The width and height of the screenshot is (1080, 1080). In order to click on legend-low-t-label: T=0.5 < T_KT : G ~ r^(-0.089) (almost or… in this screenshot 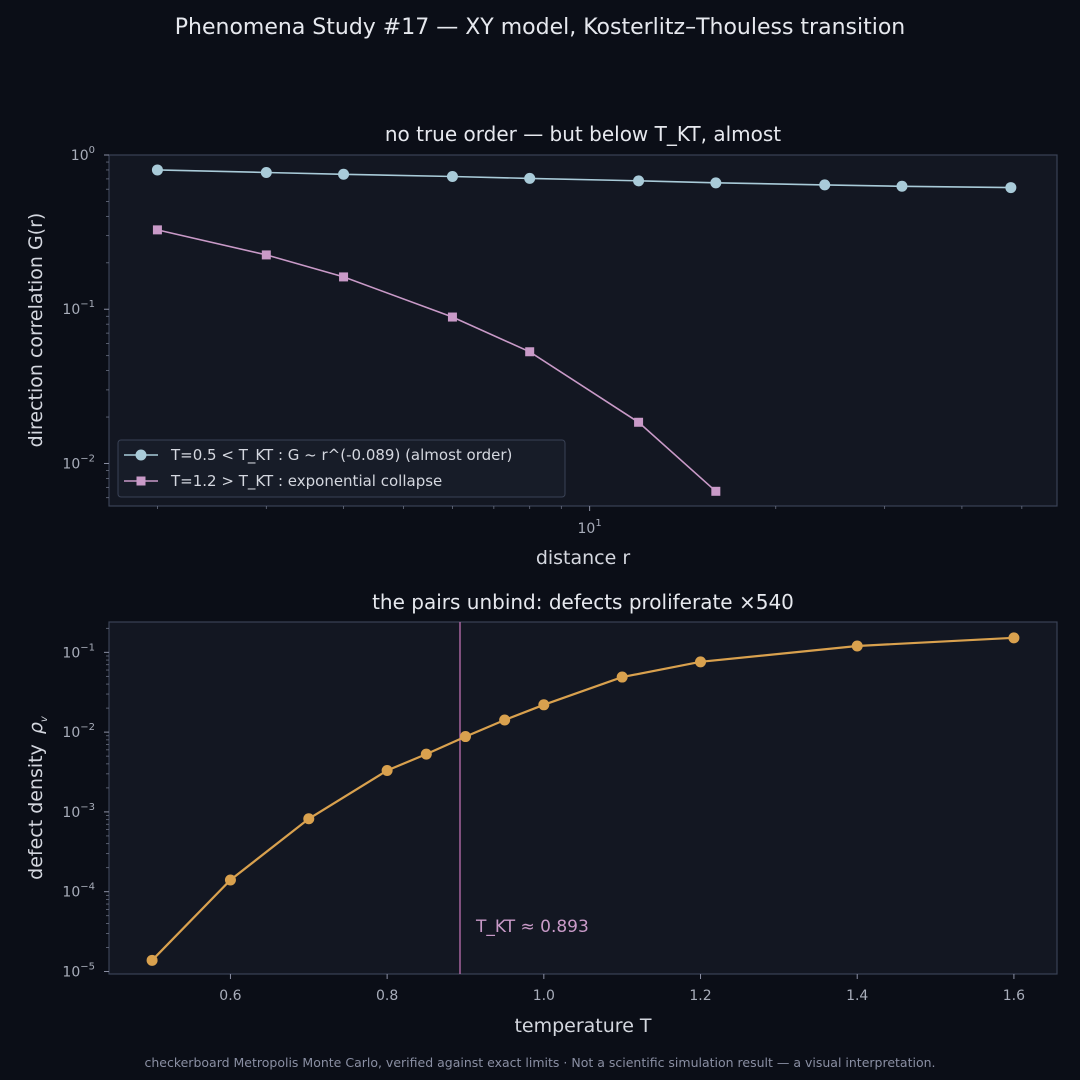, I will do `click(341, 455)`.